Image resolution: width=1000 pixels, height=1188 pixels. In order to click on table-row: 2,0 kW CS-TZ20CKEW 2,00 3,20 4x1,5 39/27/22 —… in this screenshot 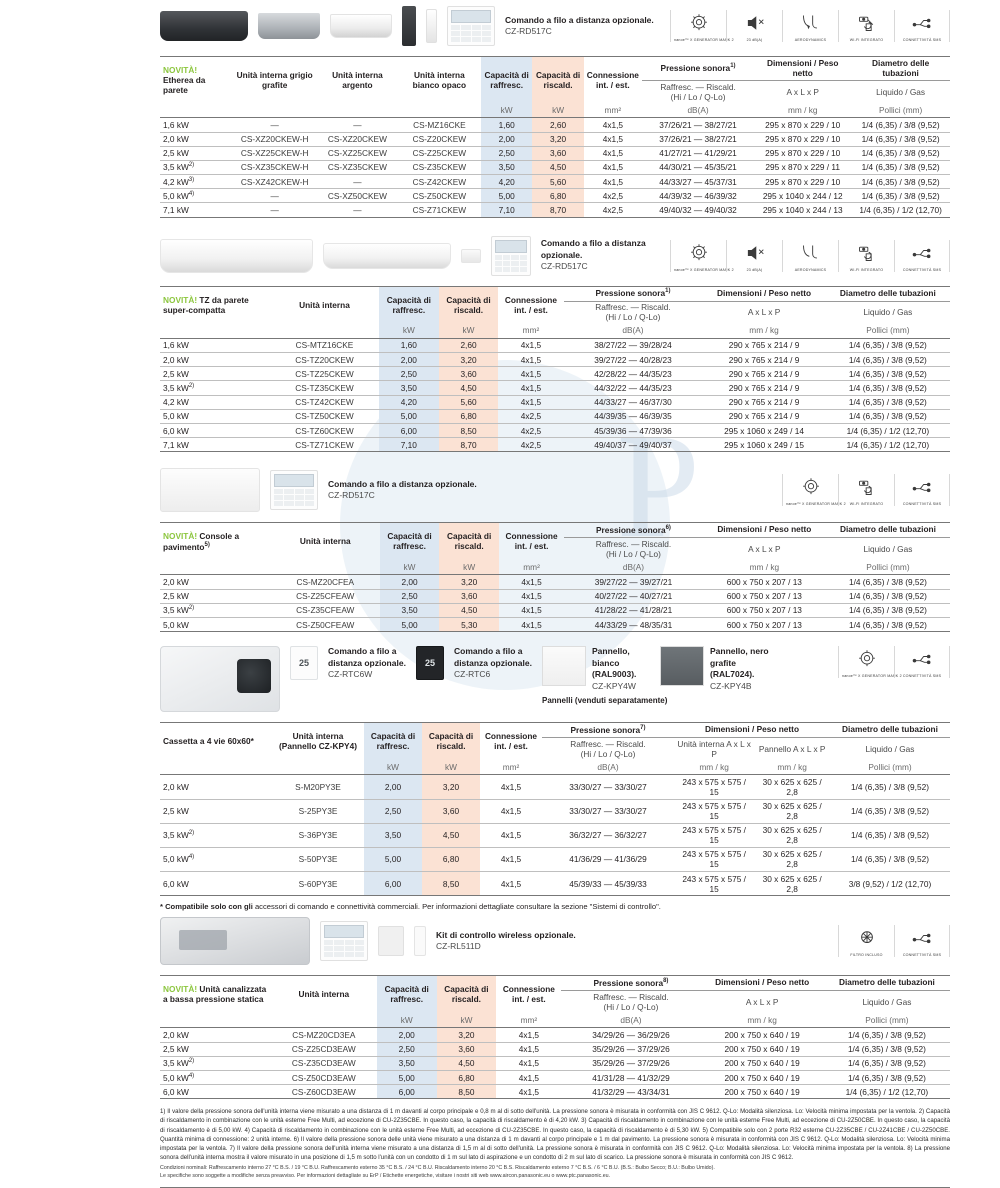, I will do `click(555, 359)`.